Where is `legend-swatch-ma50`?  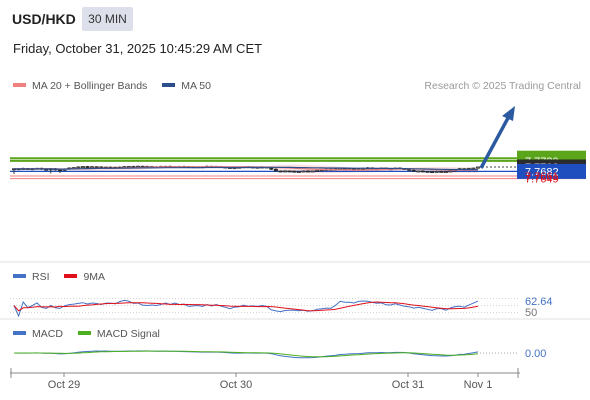
legend-swatch-ma50 is located at coordinates (169, 85).